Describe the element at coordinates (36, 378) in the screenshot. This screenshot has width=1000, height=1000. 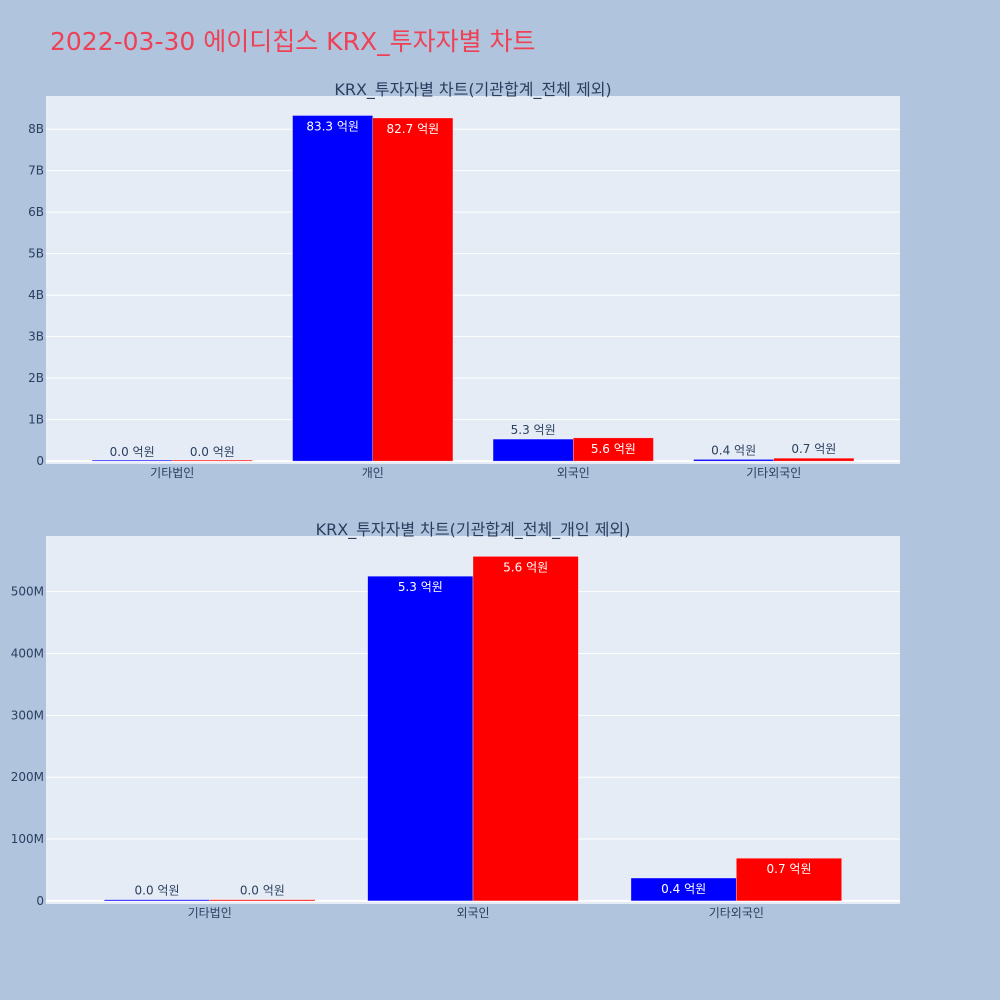
I see `y-tick-label: 2B` at that location.